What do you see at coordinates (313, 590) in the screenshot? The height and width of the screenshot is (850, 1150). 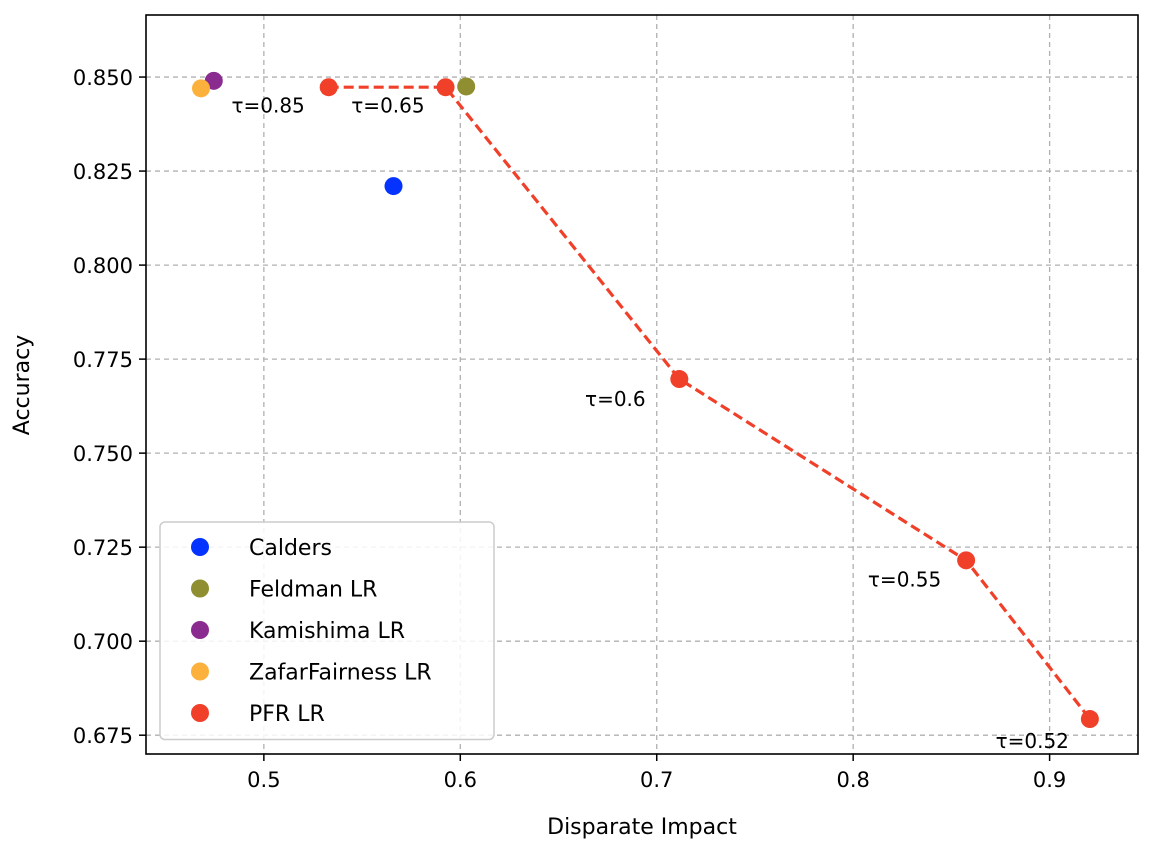 I see `legend-label: Feldman LR` at bounding box center [313, 590].